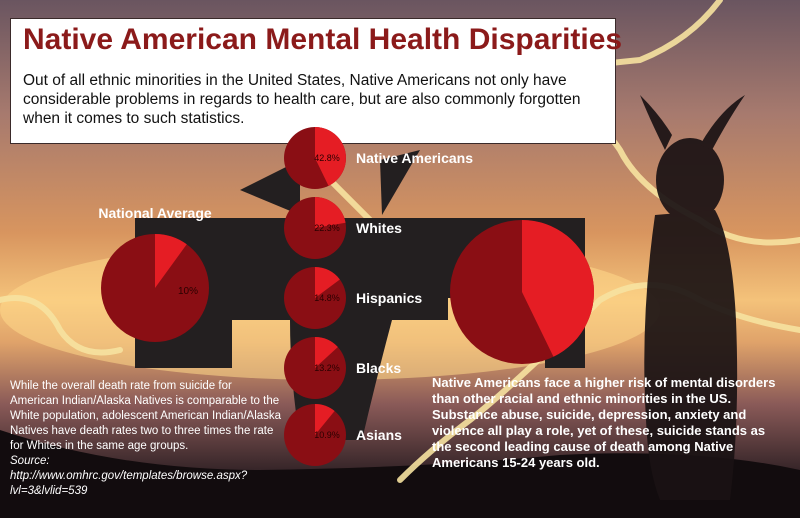 Image resolution: width=800 pixels, height=518 pixels. What do you see at coordinates (327, 435) in the screenshot?
I see `asians-data-label: 10.9%` at bounding box center [327, 435].